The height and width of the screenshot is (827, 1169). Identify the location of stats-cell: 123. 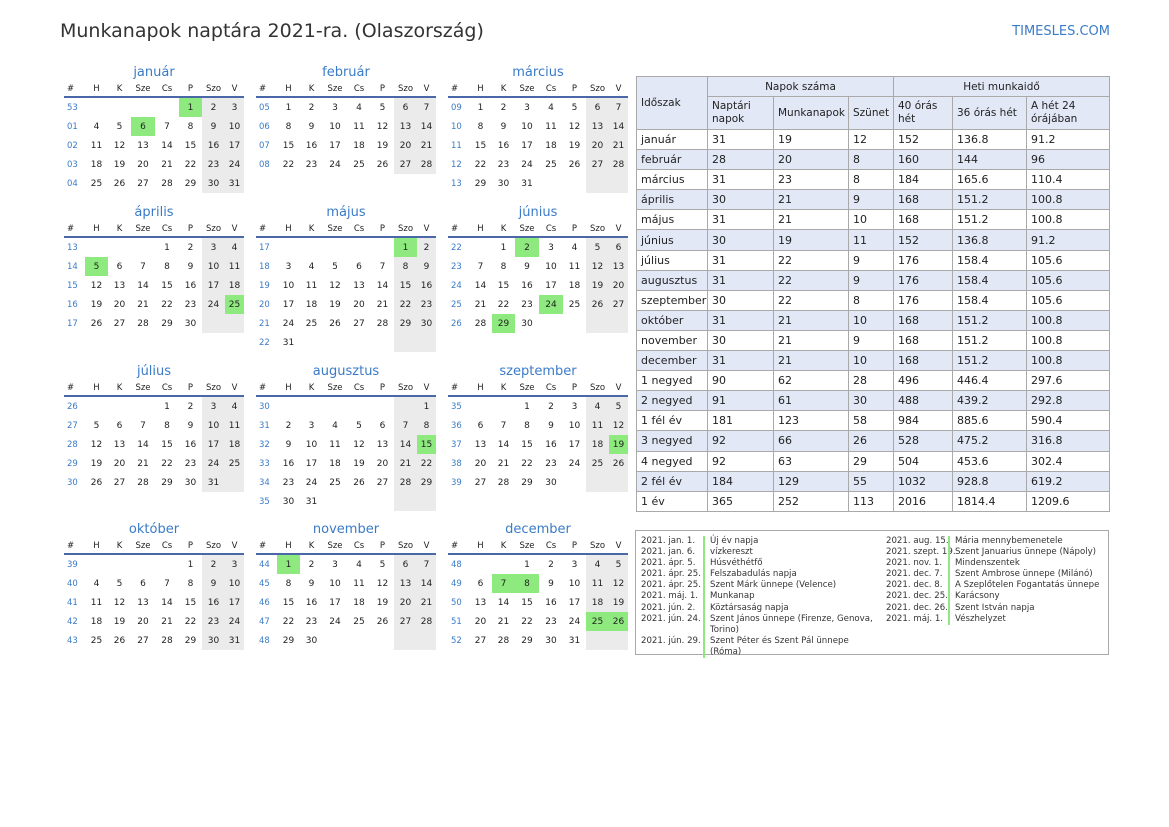
(811, 421).